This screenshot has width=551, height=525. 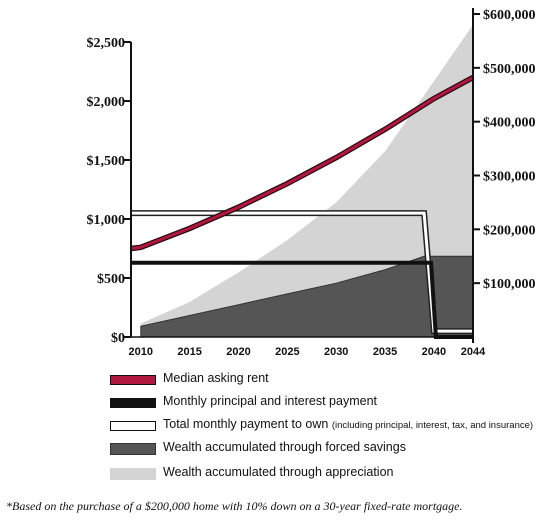 What do you see at coordinates (278, 472) in the screenshot?
I see `legend-label-appreciation: Wealth accumulated through appreciation` at bounding box center [278, 472].